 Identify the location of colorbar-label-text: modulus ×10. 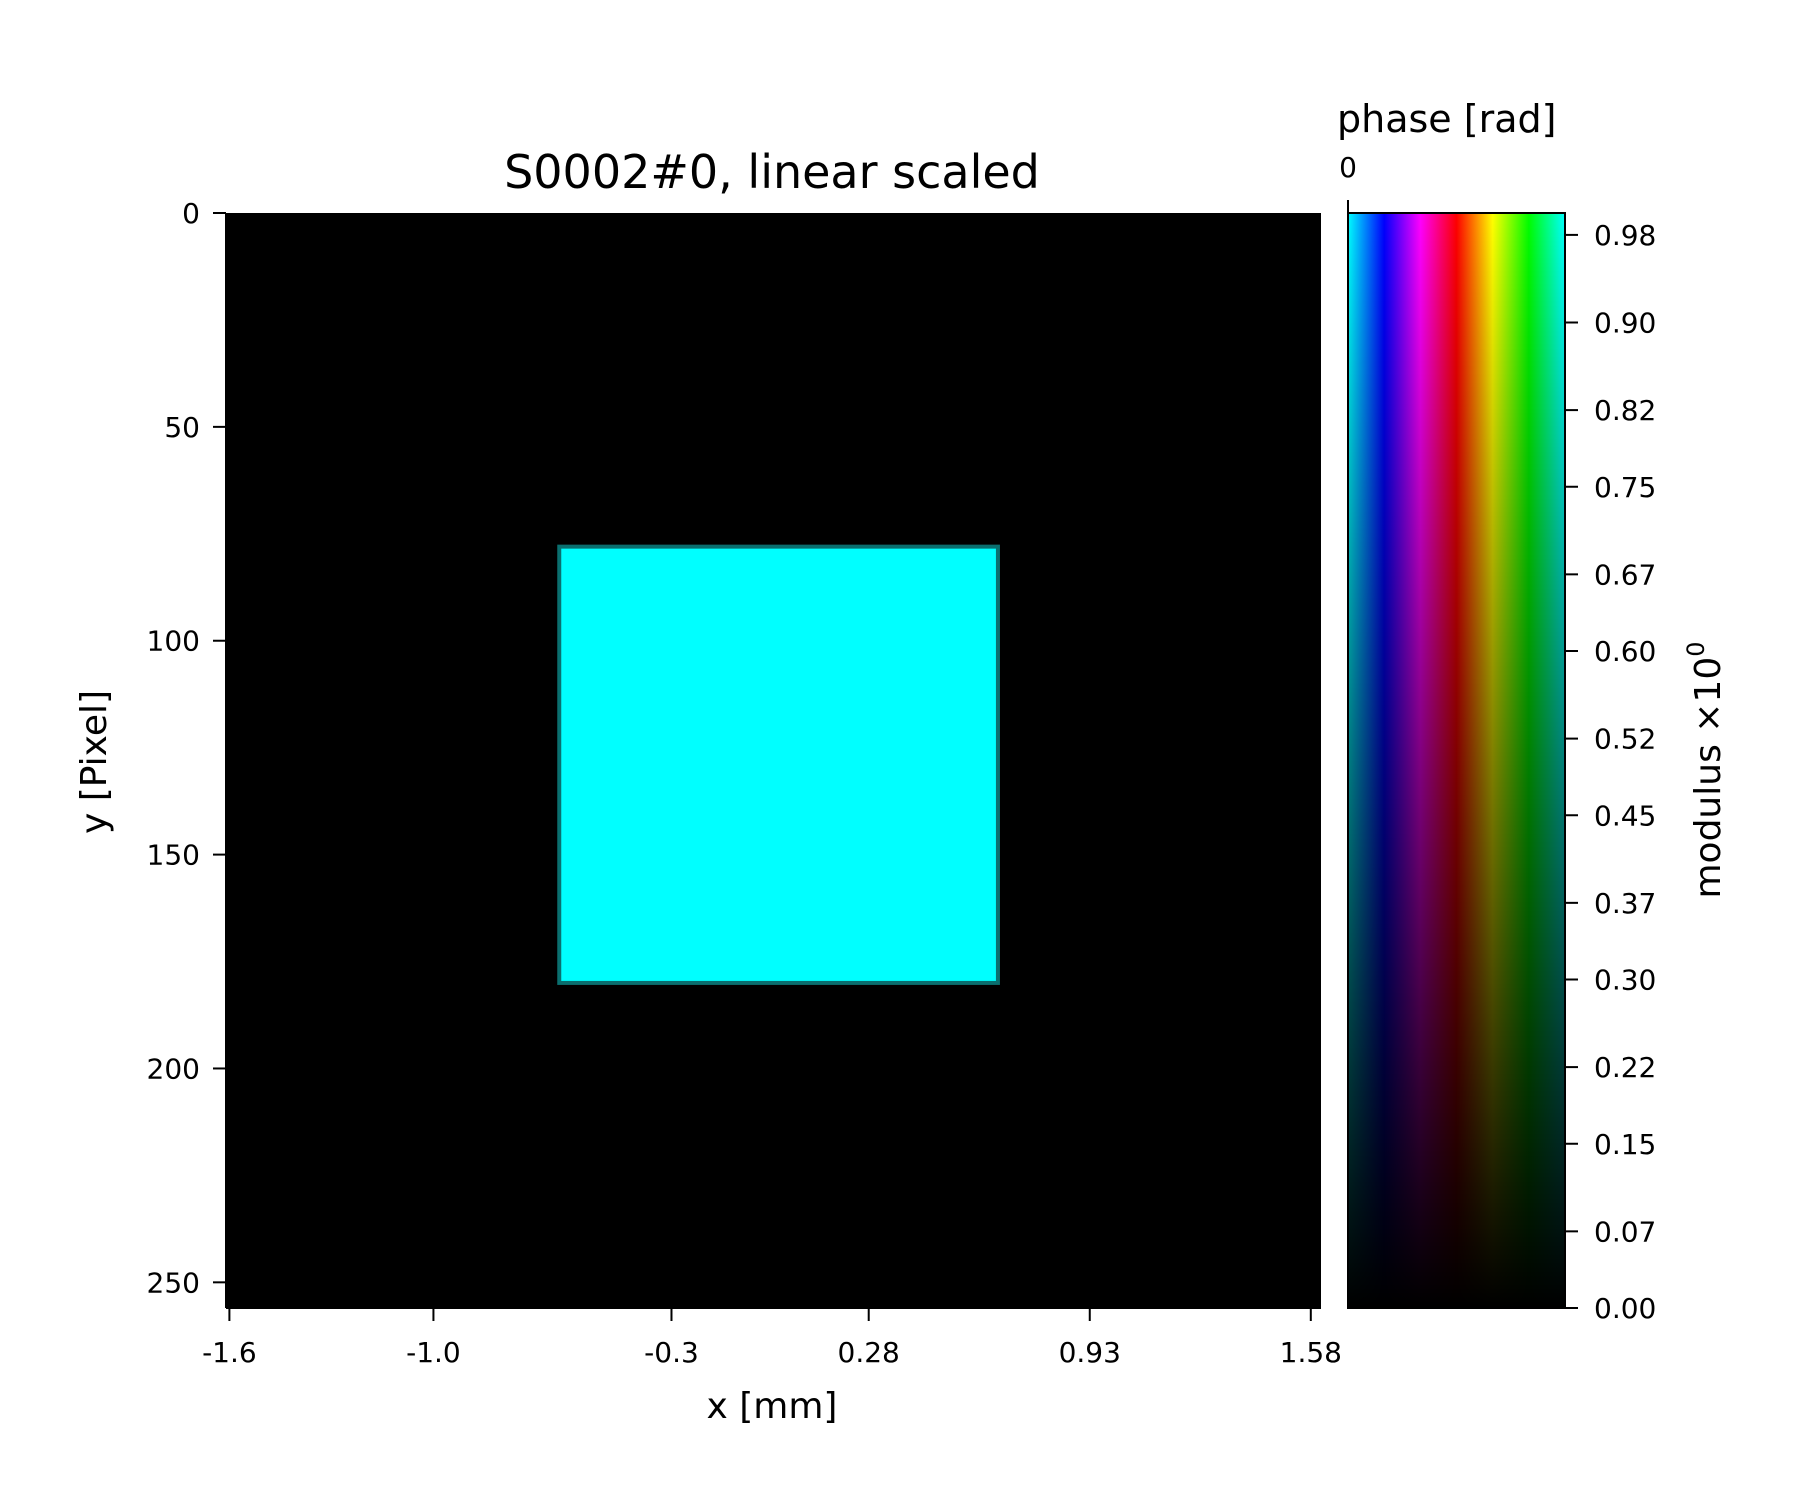
(1708, 778).